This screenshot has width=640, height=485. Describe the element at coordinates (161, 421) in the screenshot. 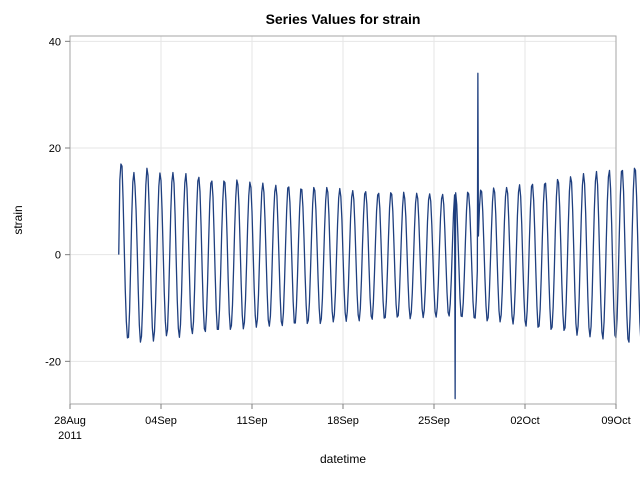

I see `x-tick-label: 04Sep` at that location.